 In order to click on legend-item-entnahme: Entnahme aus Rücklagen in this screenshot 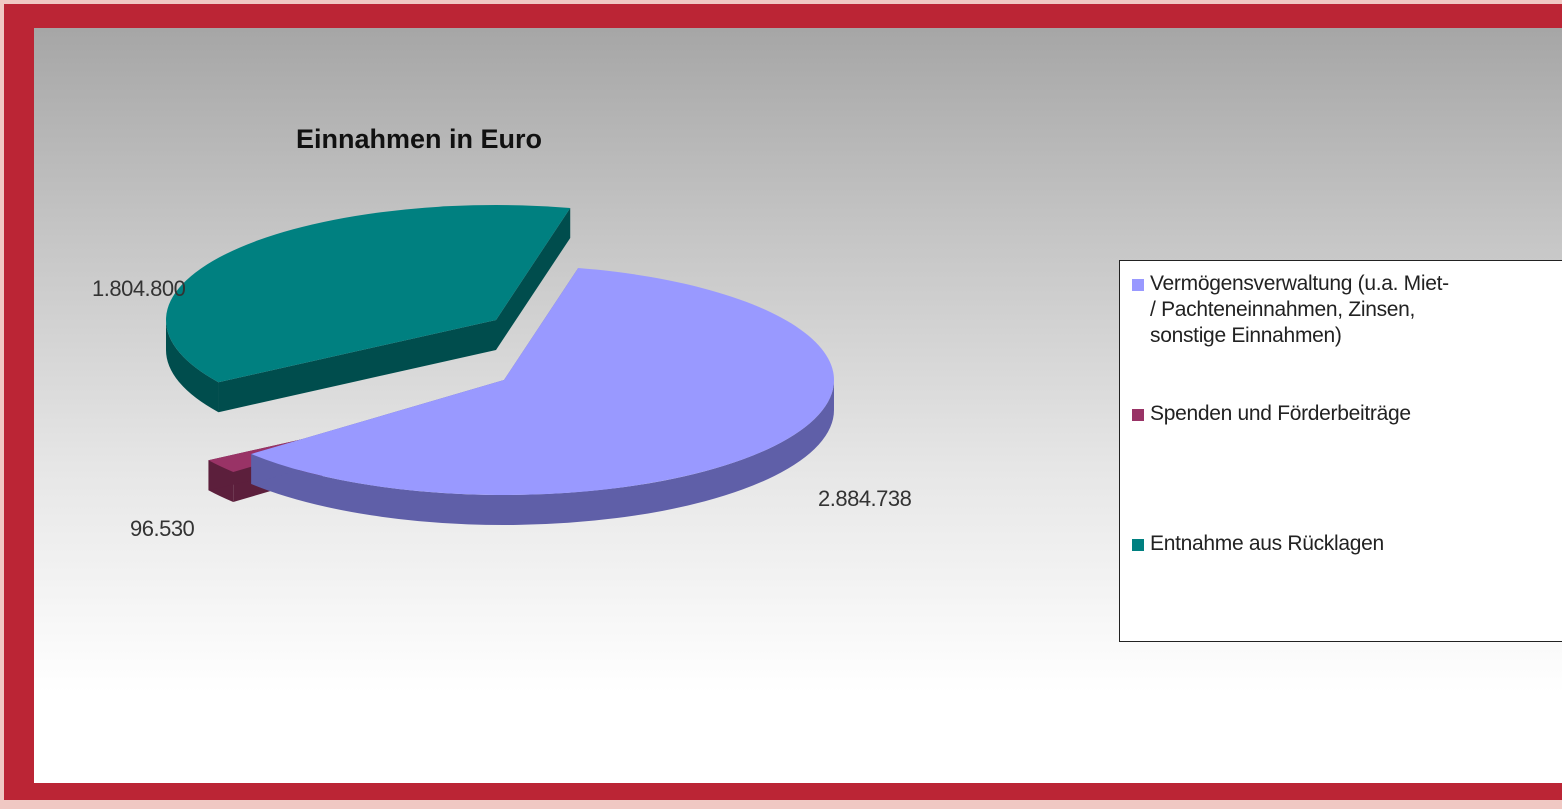, I will do `click(1291, 544)`.